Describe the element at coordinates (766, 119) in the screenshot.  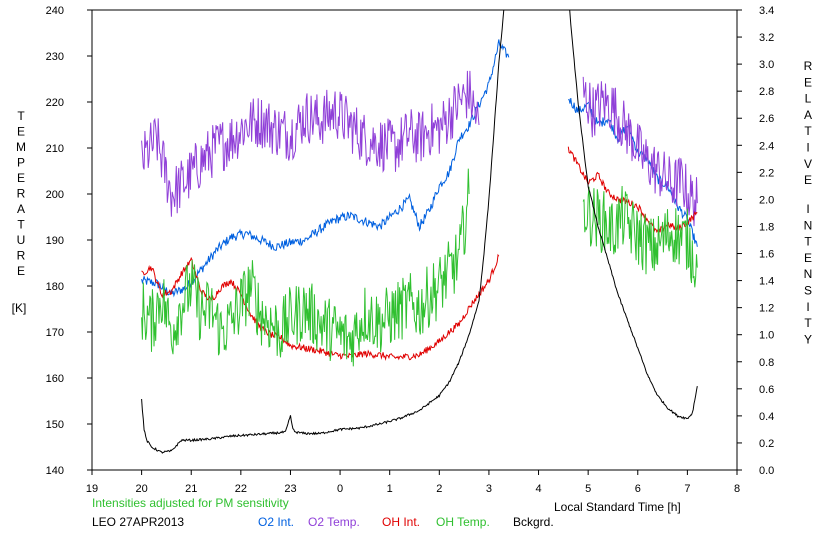
I see `right-tick-label: 2.6` at that location.